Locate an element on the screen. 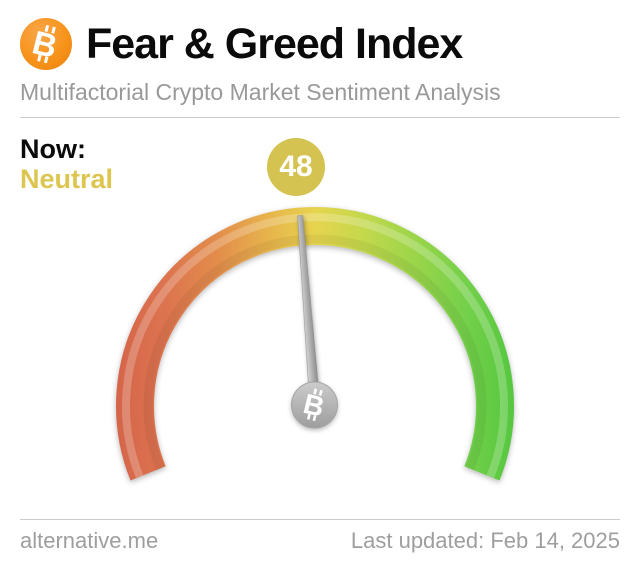  bitcoin-logo-circle is located at coordinates (46, 44).